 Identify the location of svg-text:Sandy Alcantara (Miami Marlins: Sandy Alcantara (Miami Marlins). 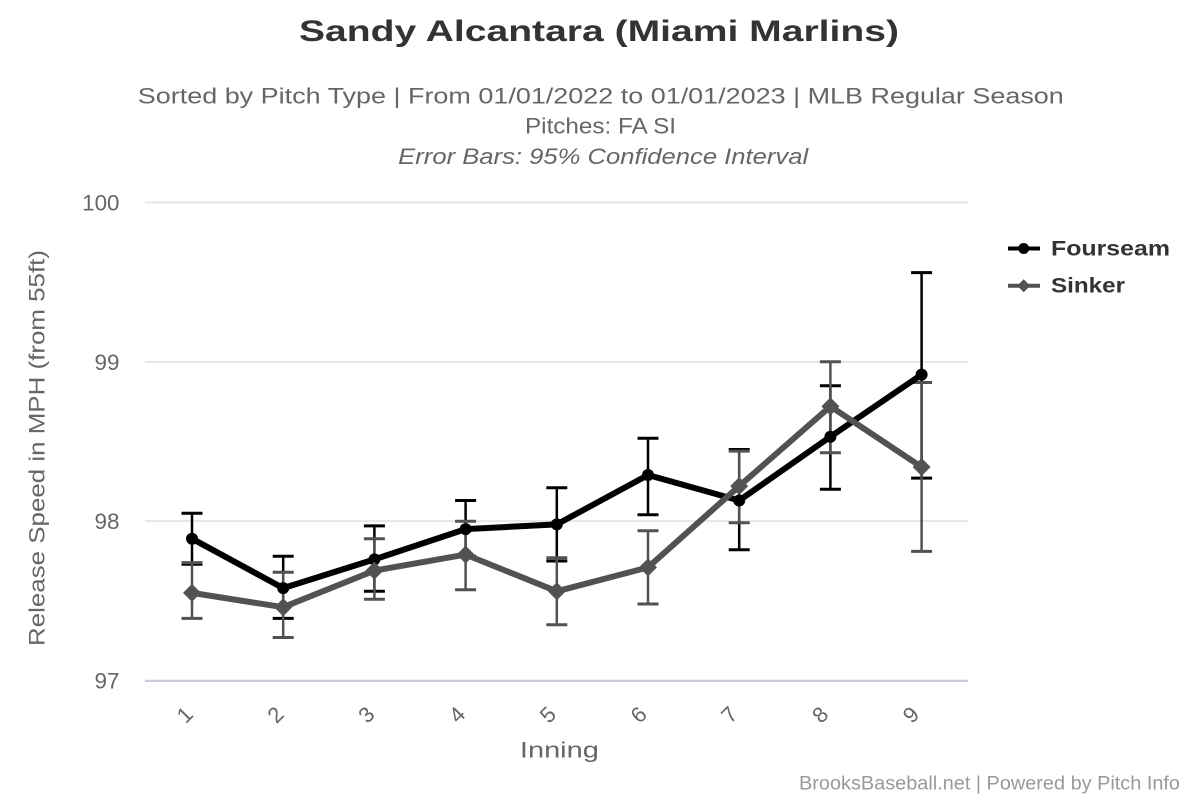
(599, 31).